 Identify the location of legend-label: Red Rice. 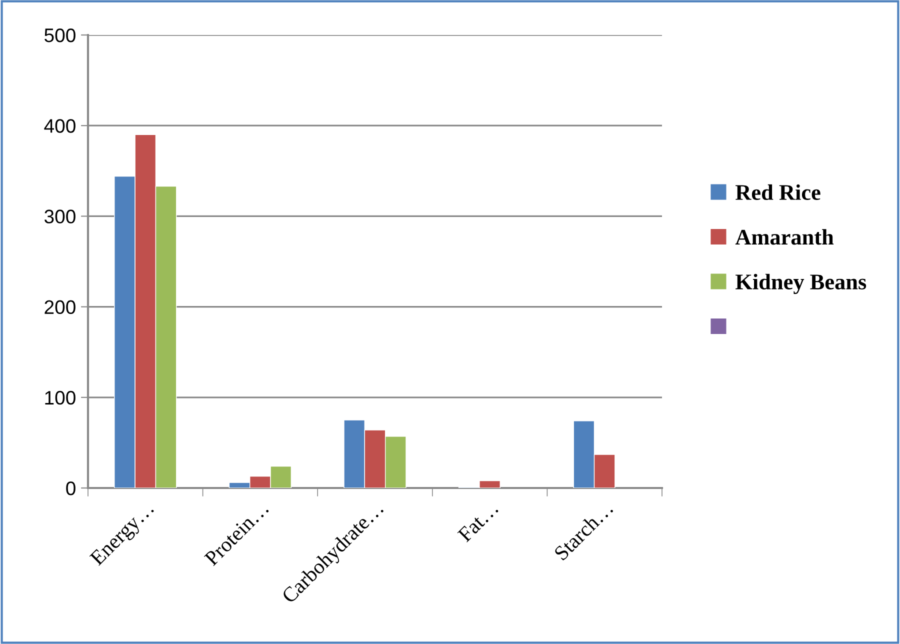
(778, 192).